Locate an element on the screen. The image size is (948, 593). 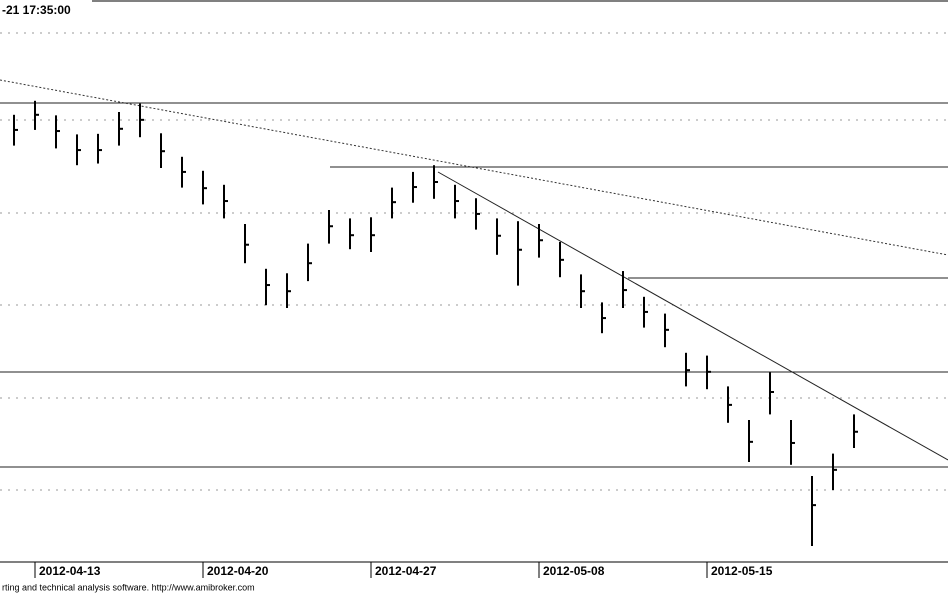
x-tick-label: 2012-04-20 is located at coordinates (238, 571).